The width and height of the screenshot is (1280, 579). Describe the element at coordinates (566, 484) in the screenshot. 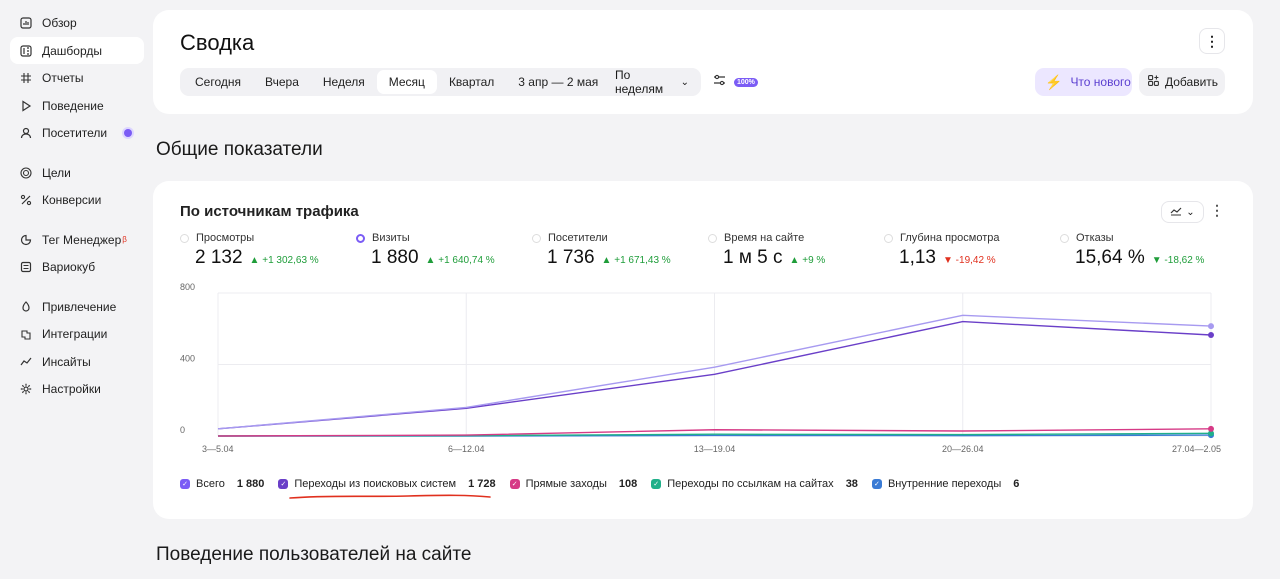

I see `legend-label: Прямые заходы` at that location.